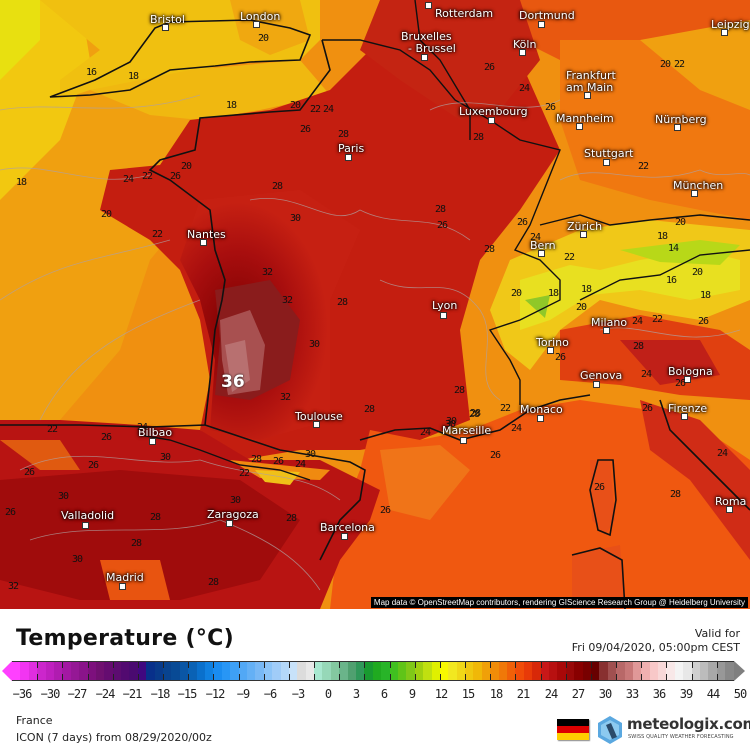 This screenshot has height=750, width=750. I want to click on colorbar-tick-label: 18, so click(496, 694).